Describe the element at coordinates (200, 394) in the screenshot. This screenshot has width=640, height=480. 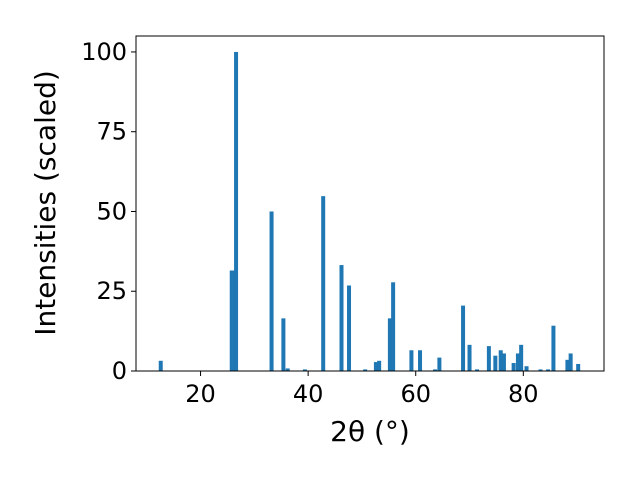
I see `x-tick-label: 20` at that location.